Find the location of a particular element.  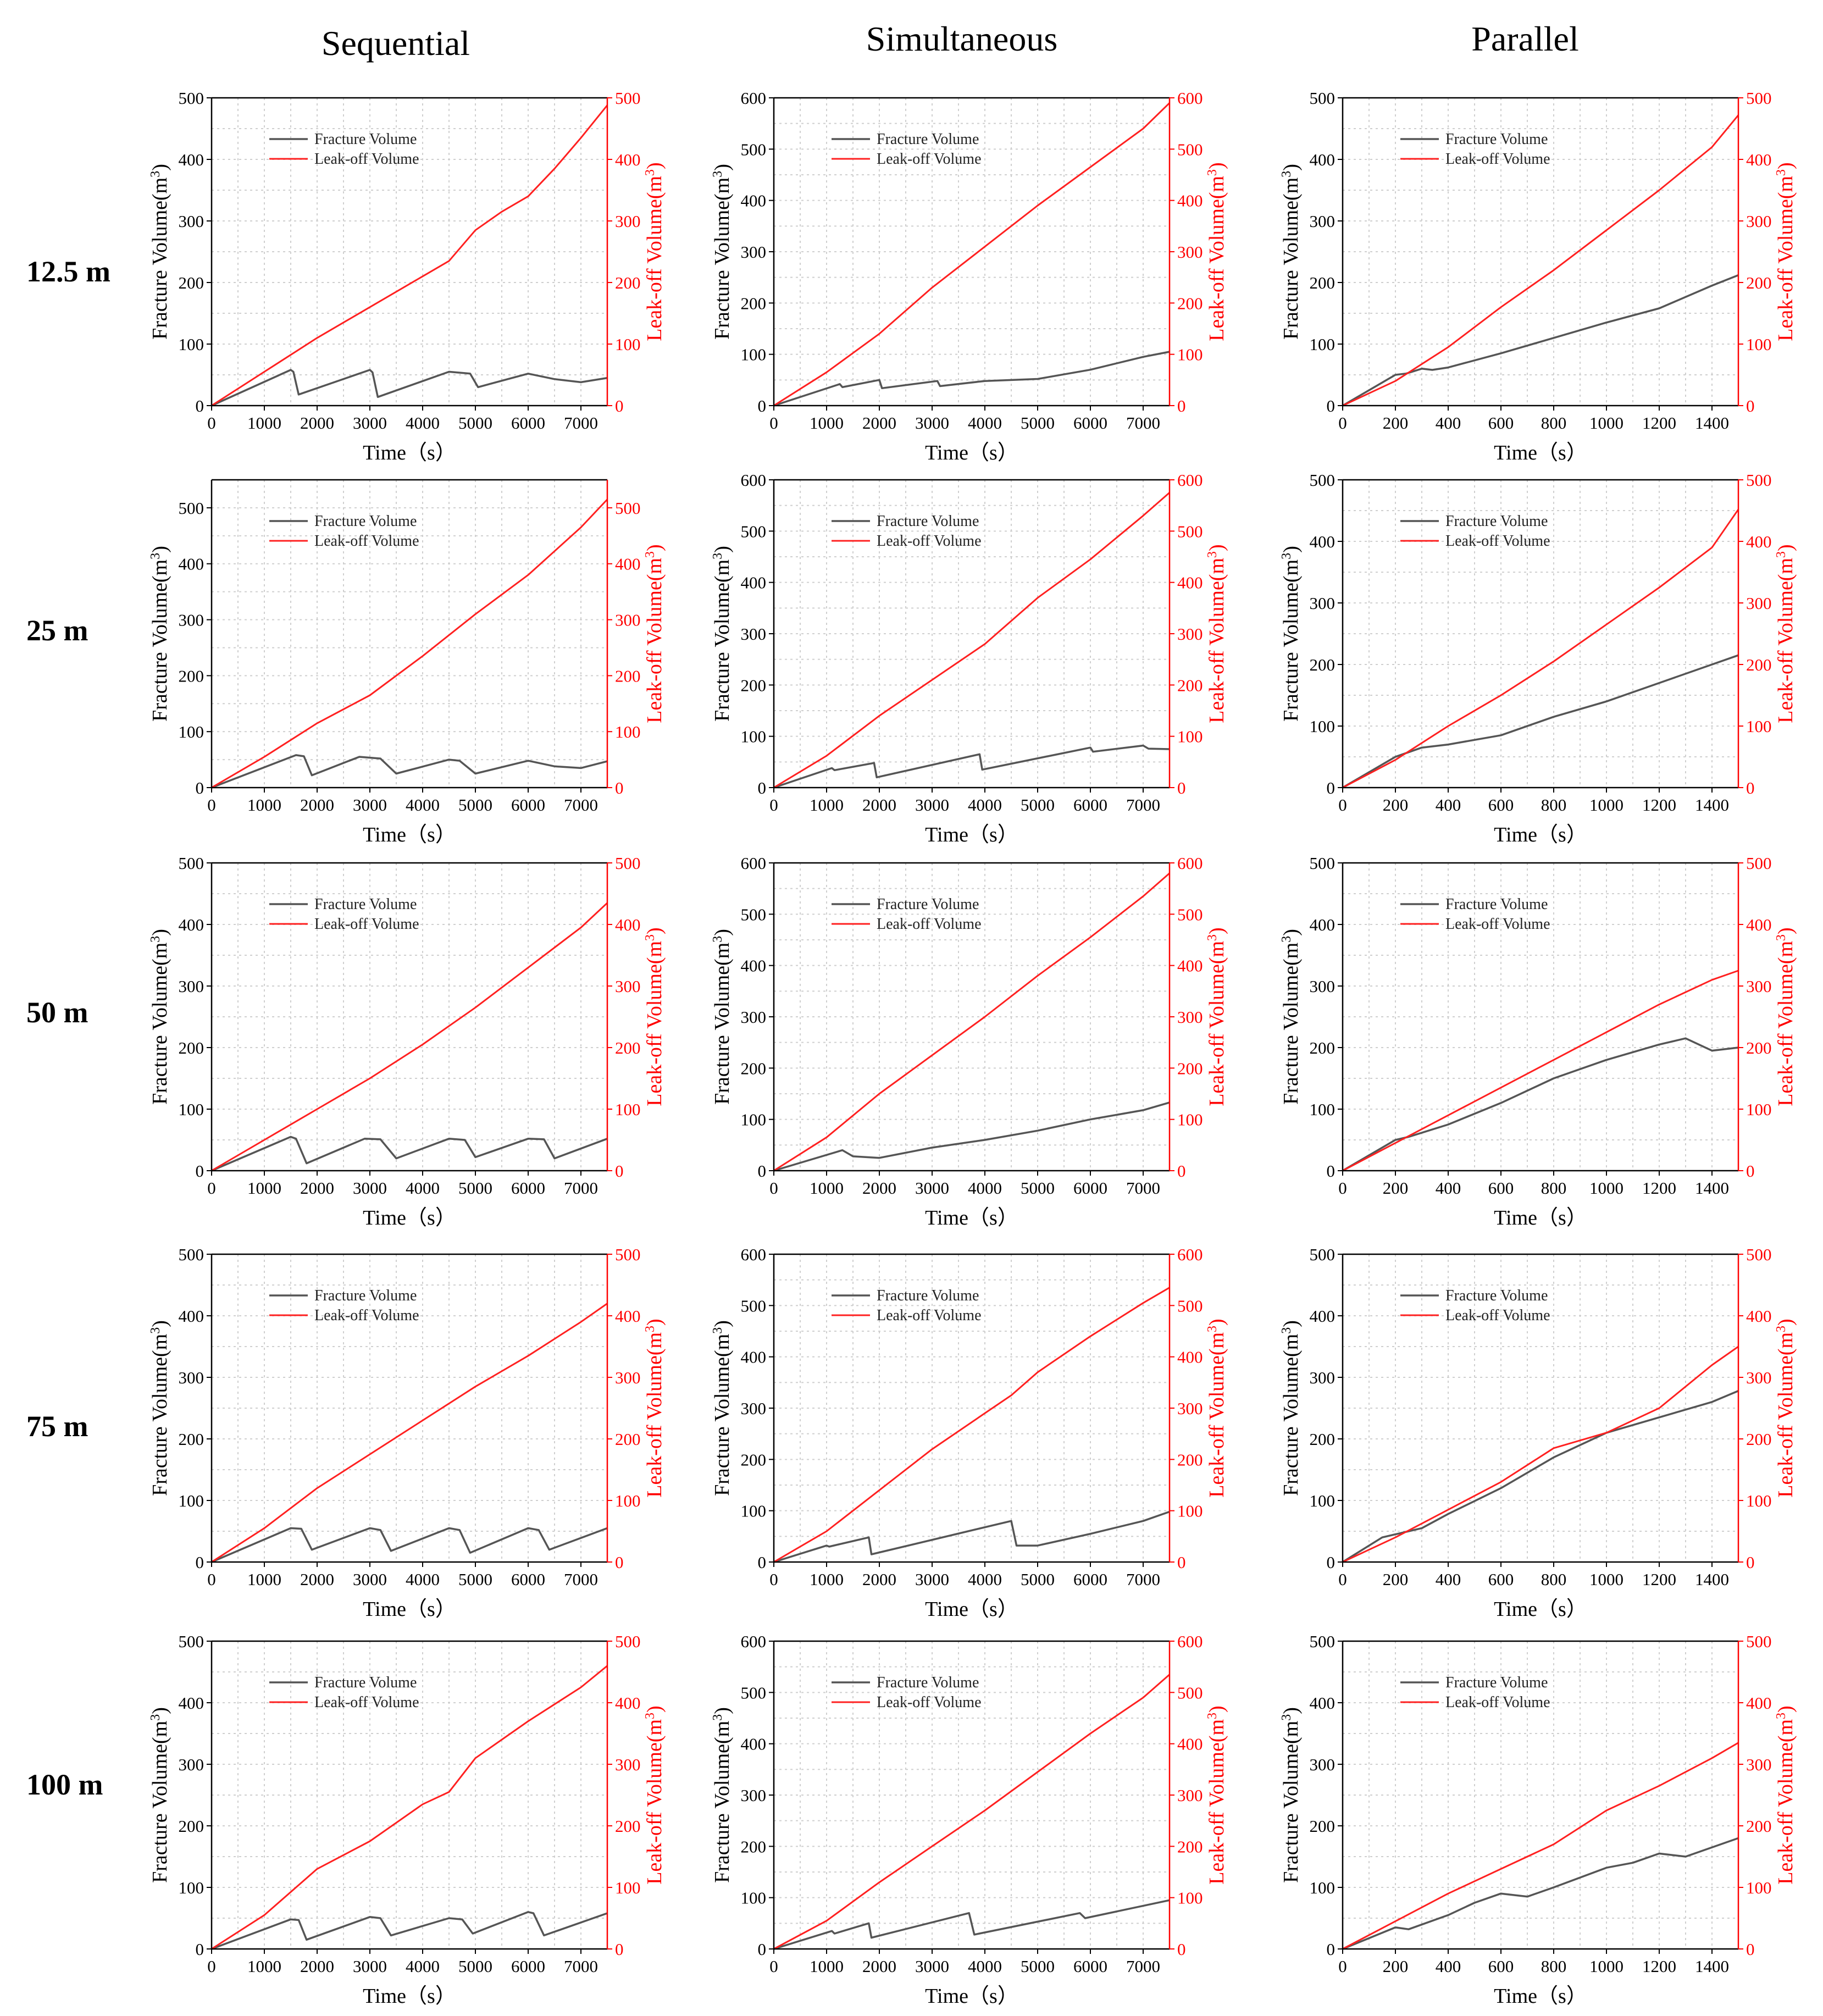

column-title-sequential: Sequential is located at coordinates (396, 43).